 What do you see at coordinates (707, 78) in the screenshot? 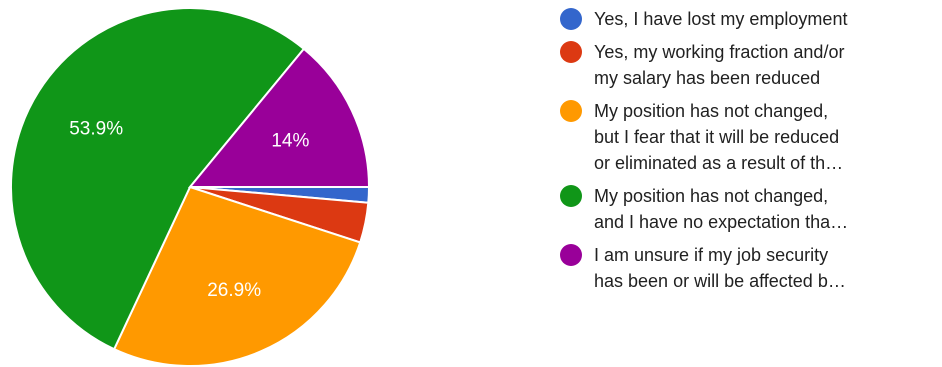
I see `legend-label-line: my salary has been reduced` at bounding box center [707, 78].